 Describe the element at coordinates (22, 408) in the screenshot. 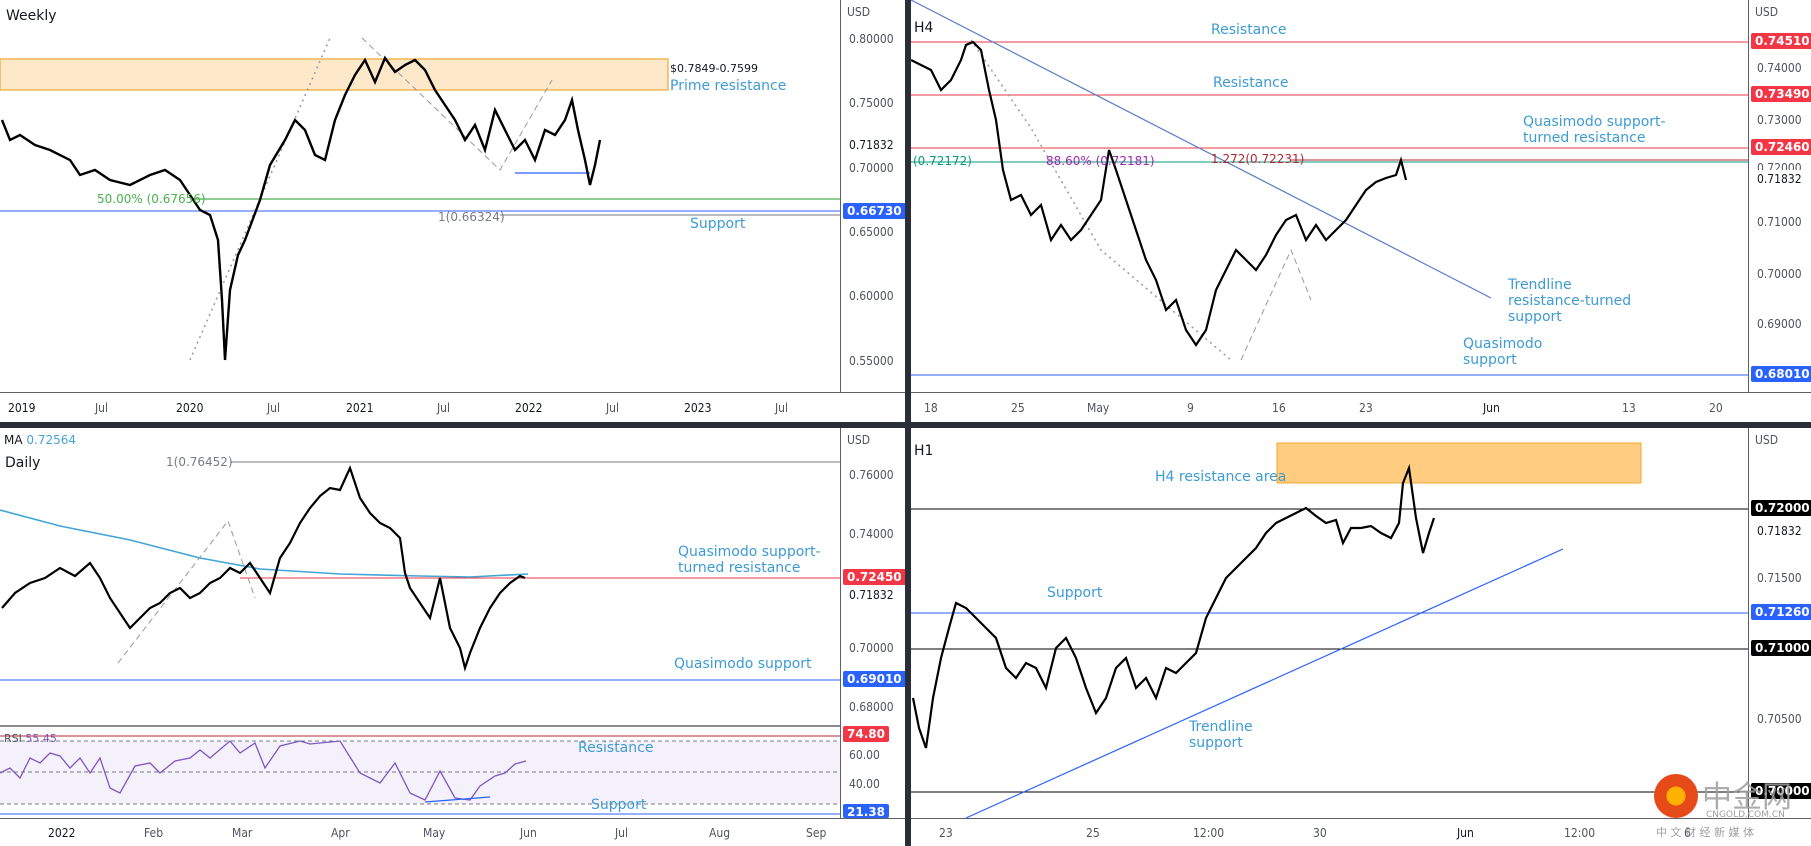

I see `time-tick: 2019` at that location.